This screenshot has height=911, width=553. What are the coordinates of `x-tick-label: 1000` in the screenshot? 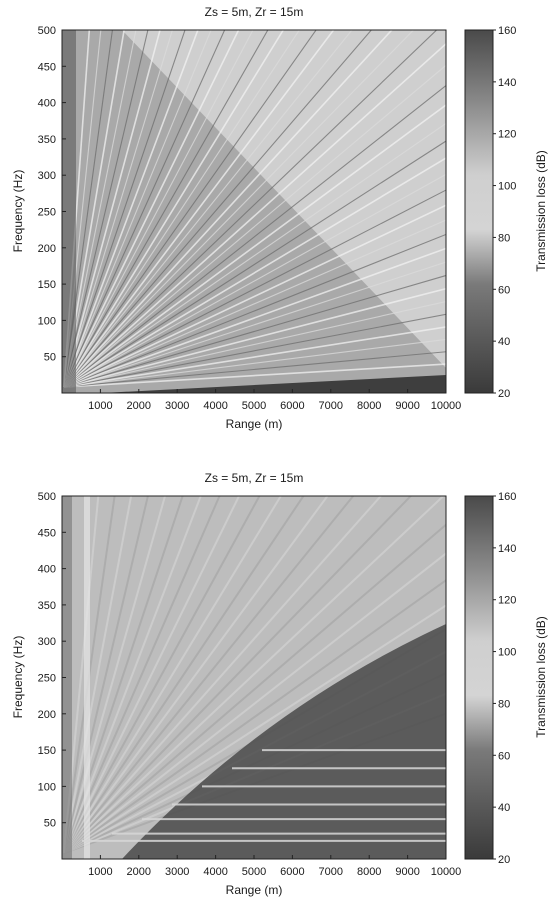 It's located at (100, 406).